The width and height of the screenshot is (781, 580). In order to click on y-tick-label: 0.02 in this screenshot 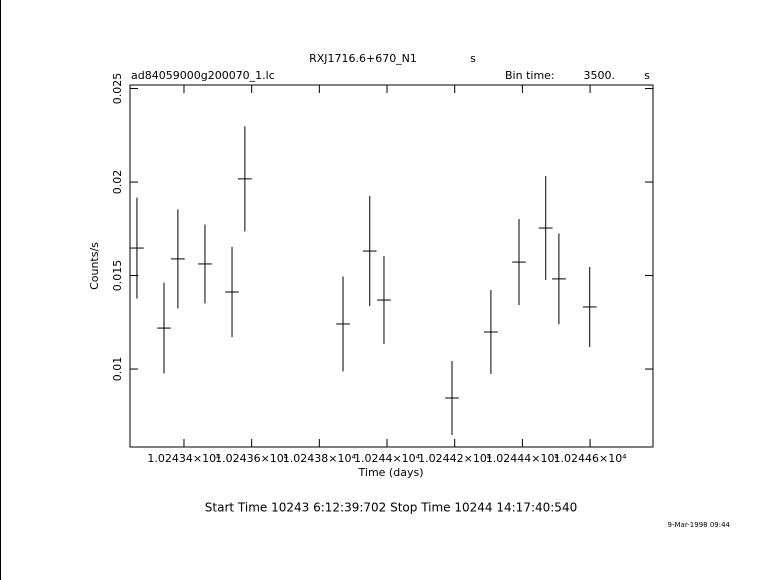, I will do `click(117, 182)`.